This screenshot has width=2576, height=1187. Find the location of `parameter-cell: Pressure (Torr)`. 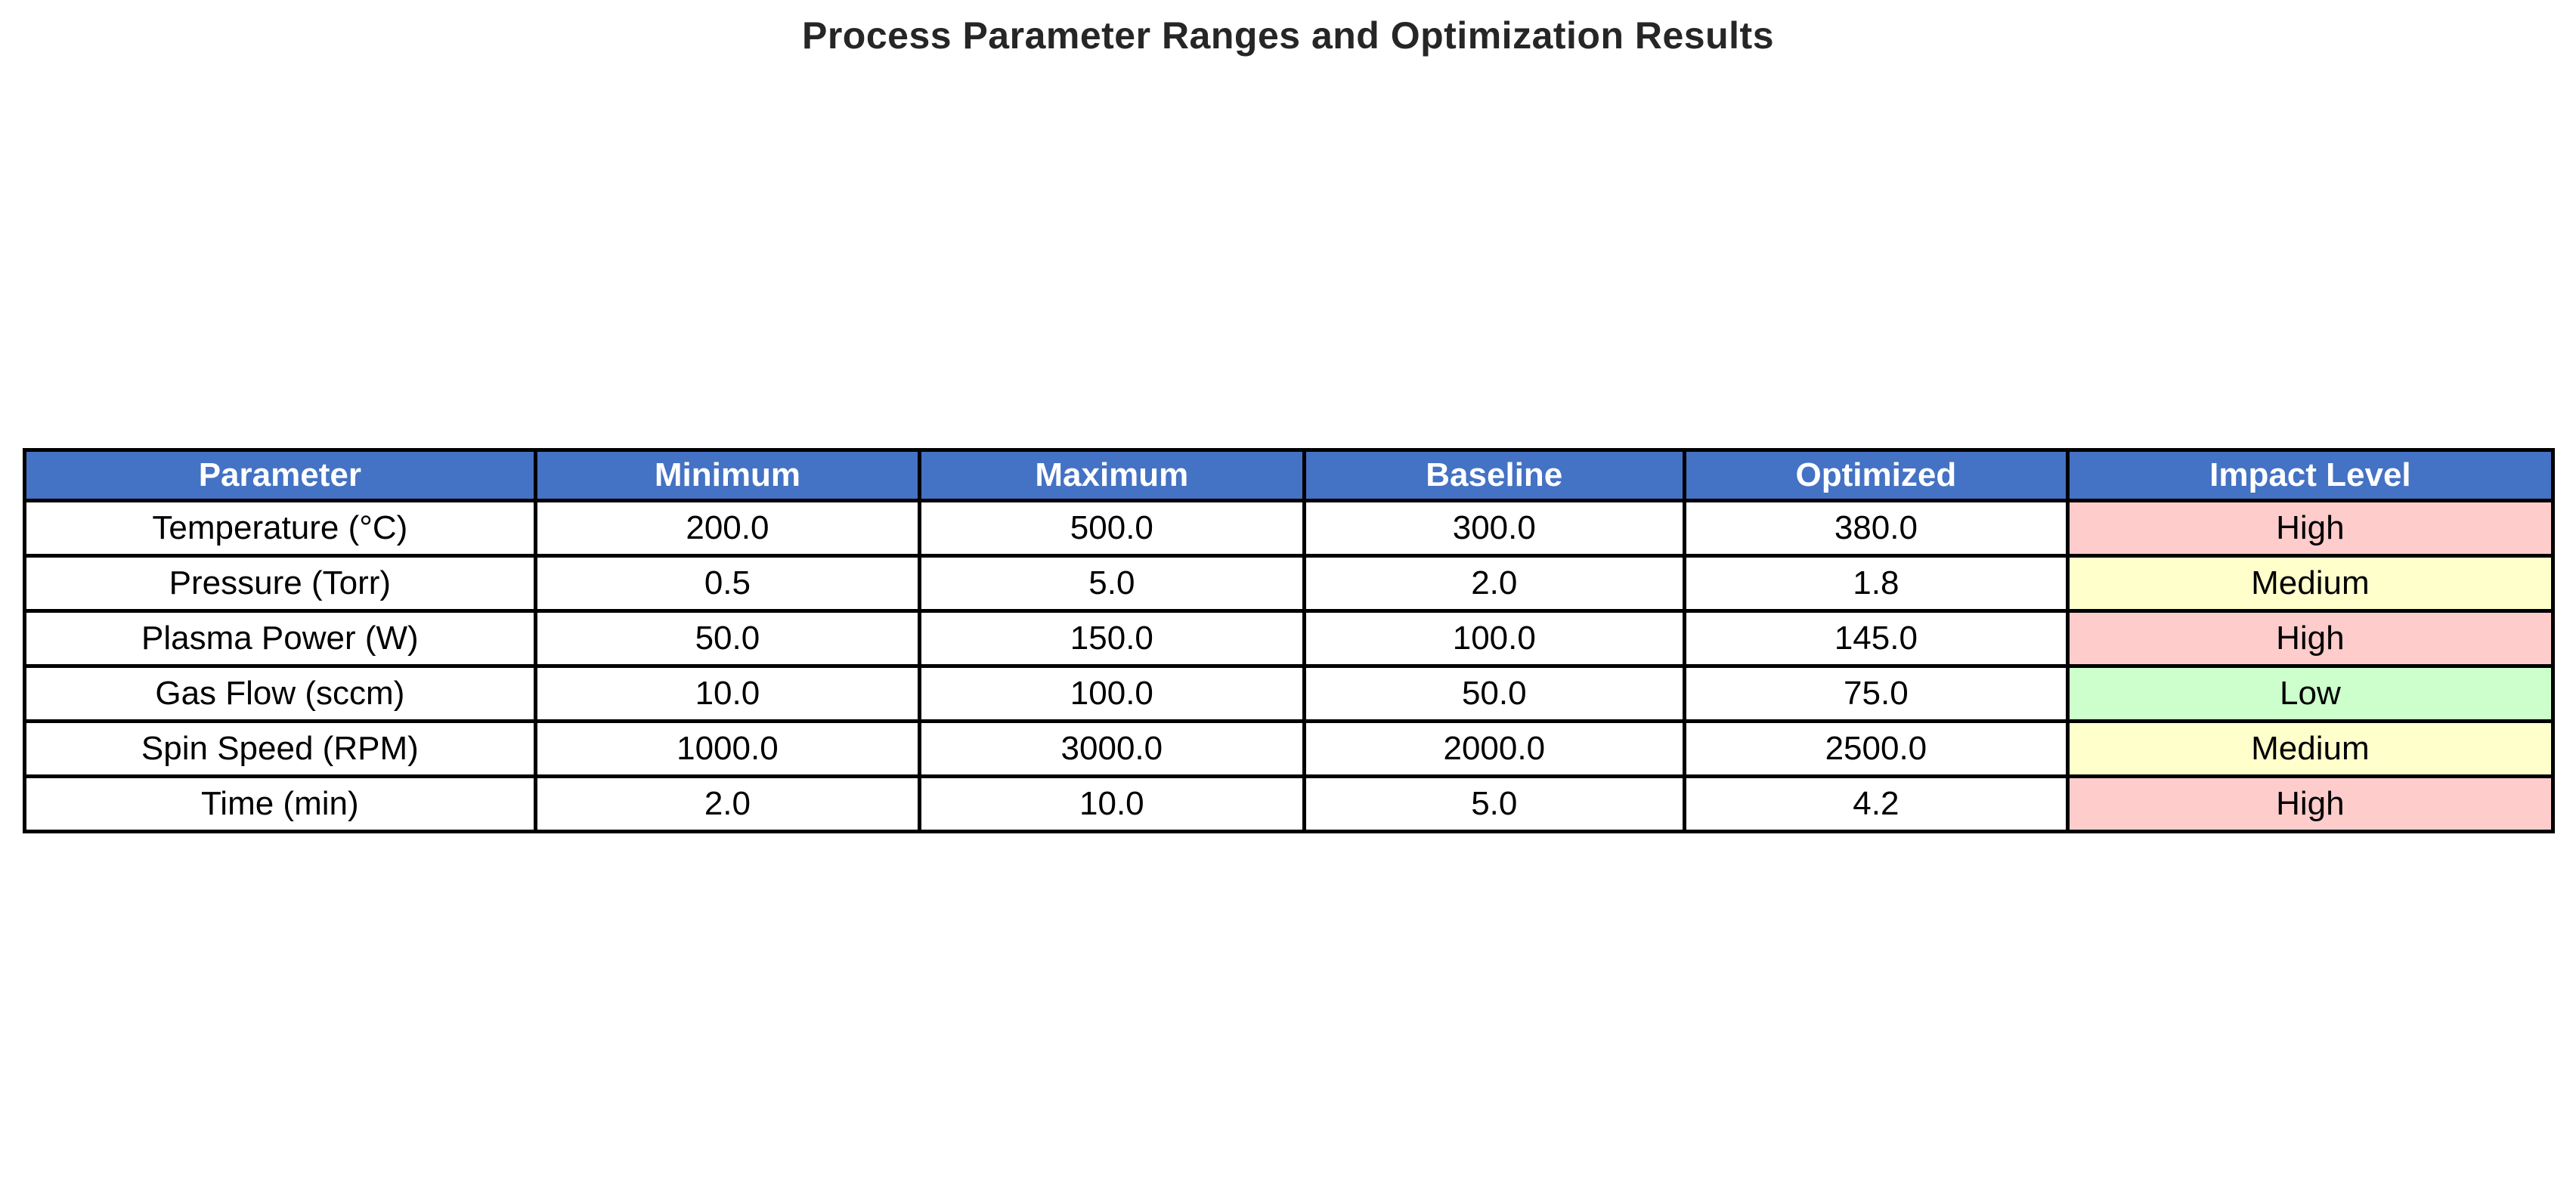

parameter-cell: Pressure (Torr) is located at coordinates (280, 584).